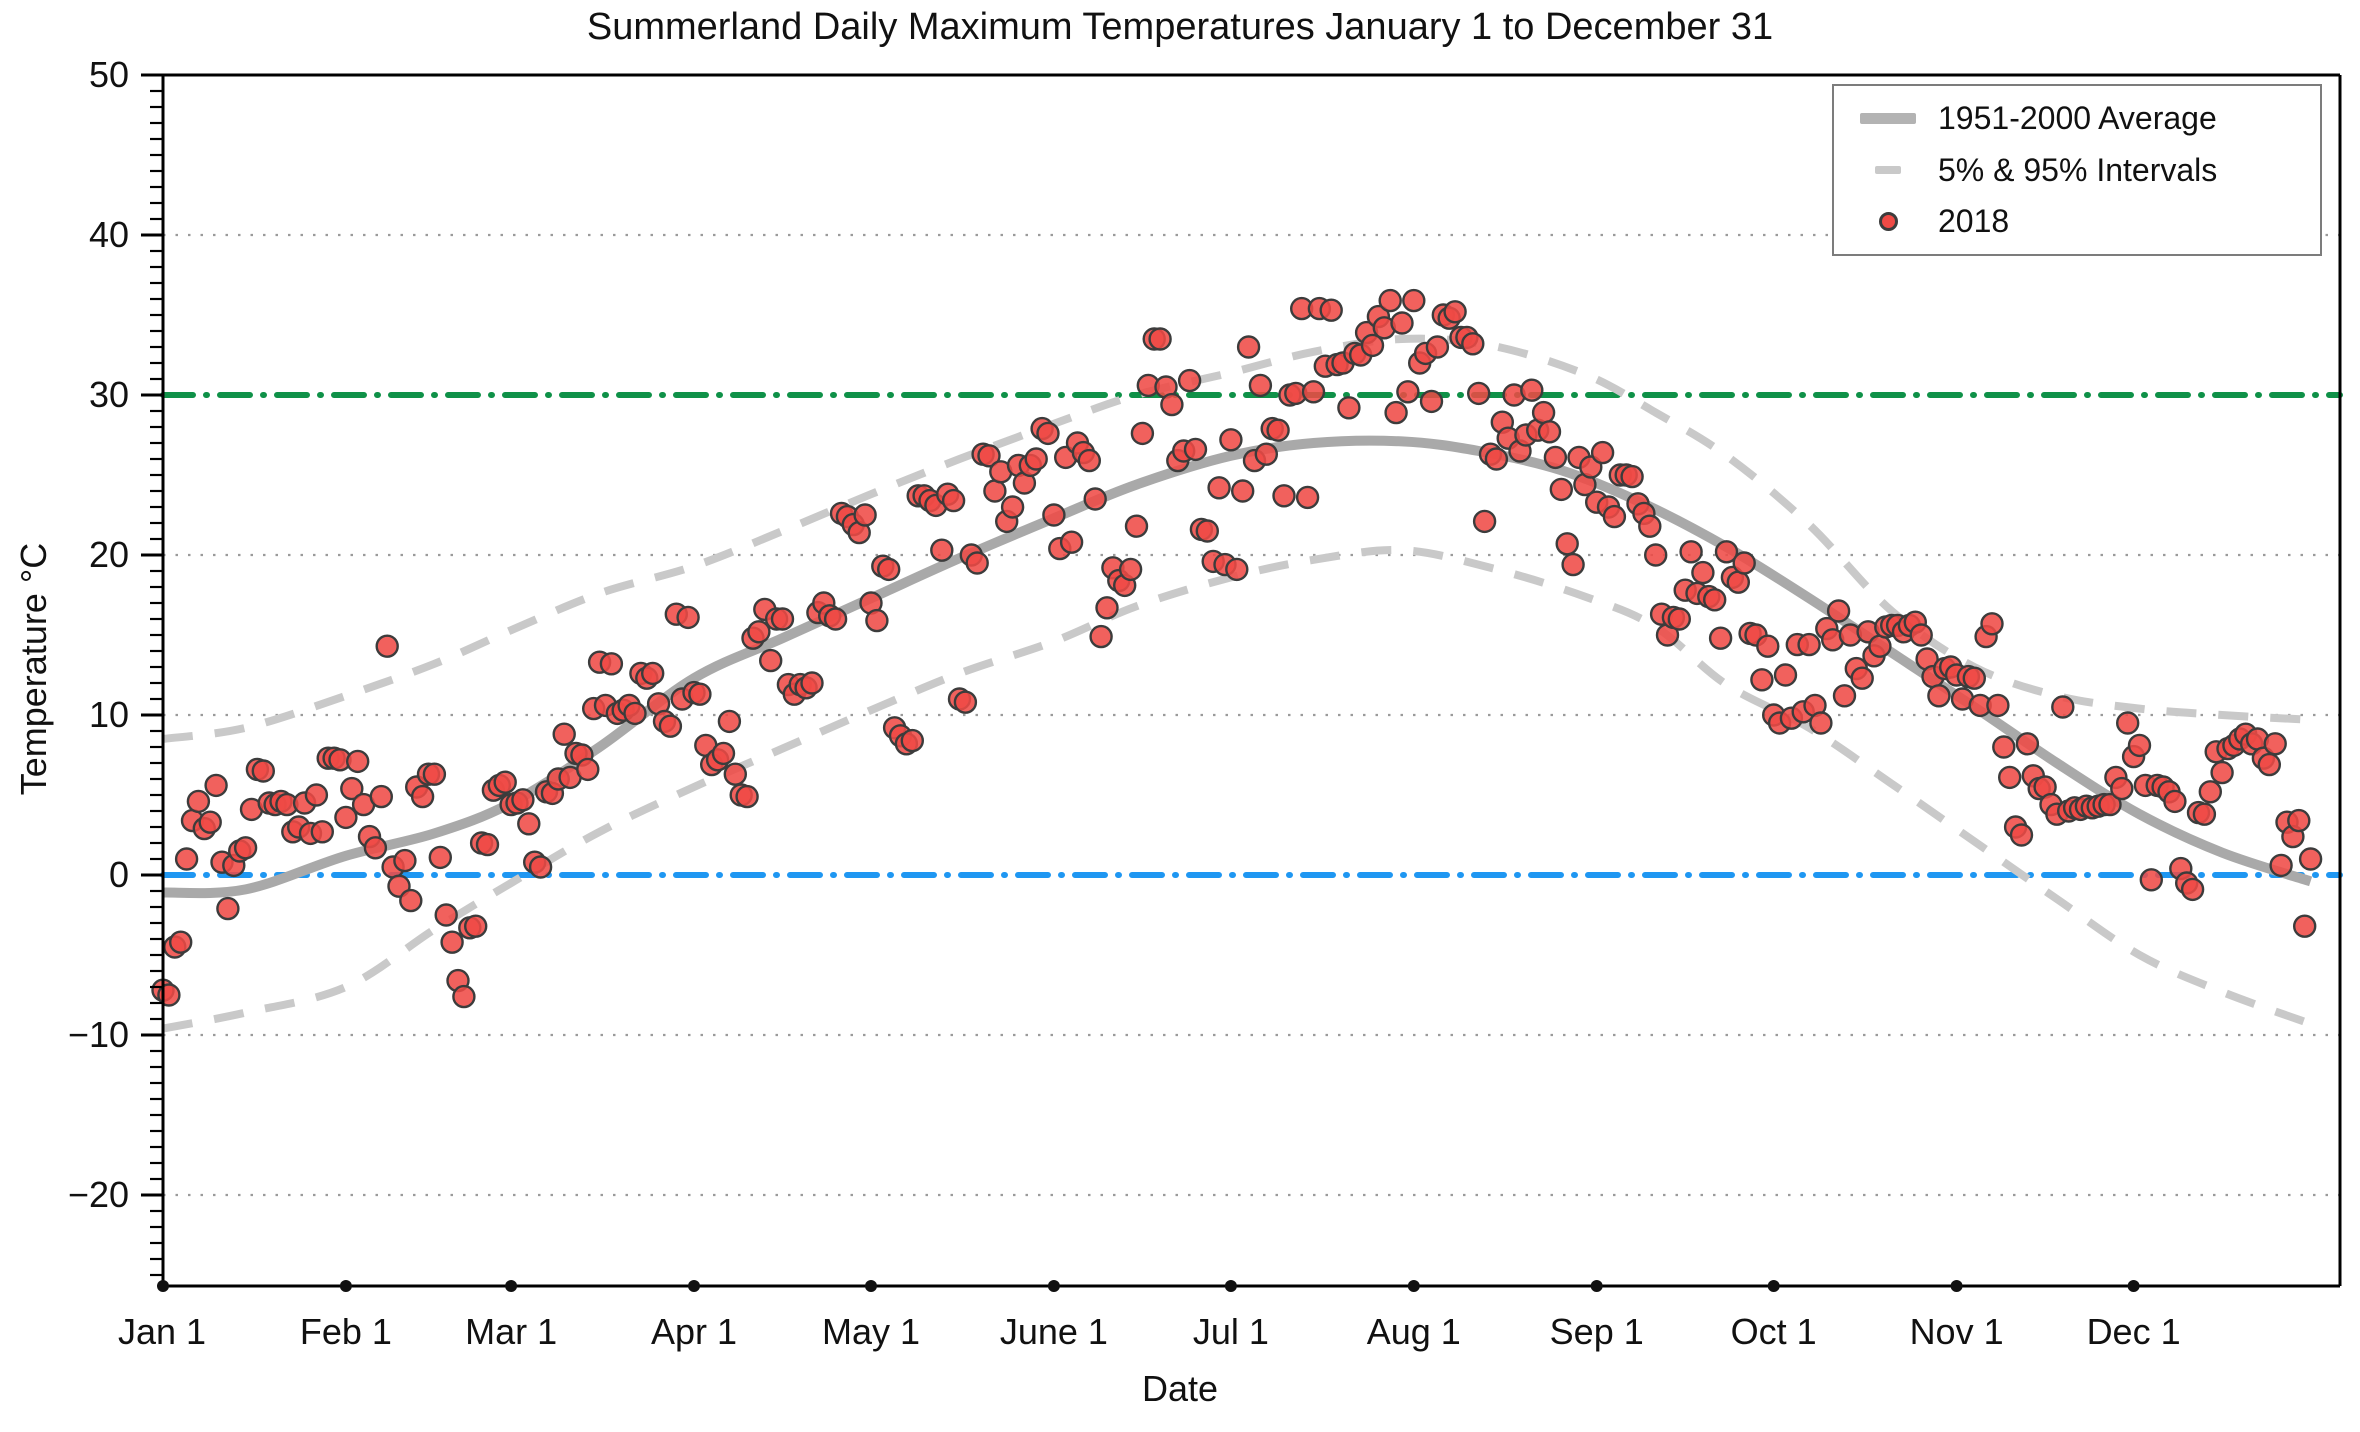  What do you see at coordinates (1974, 221) in the screenshot?
I see `legend-label-2018: 2018` at bounding box center [1974, 221].